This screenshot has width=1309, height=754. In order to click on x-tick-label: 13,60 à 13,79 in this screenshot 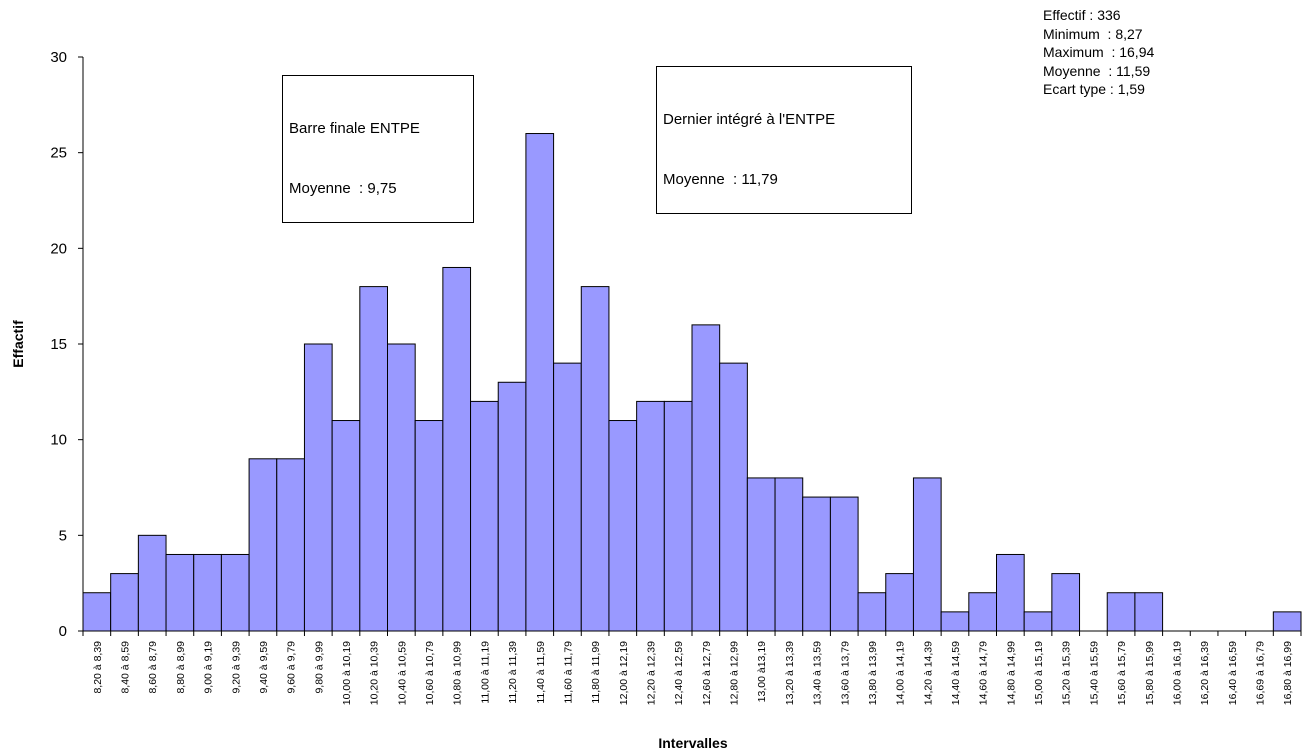, I will do `click(845, 673)`.